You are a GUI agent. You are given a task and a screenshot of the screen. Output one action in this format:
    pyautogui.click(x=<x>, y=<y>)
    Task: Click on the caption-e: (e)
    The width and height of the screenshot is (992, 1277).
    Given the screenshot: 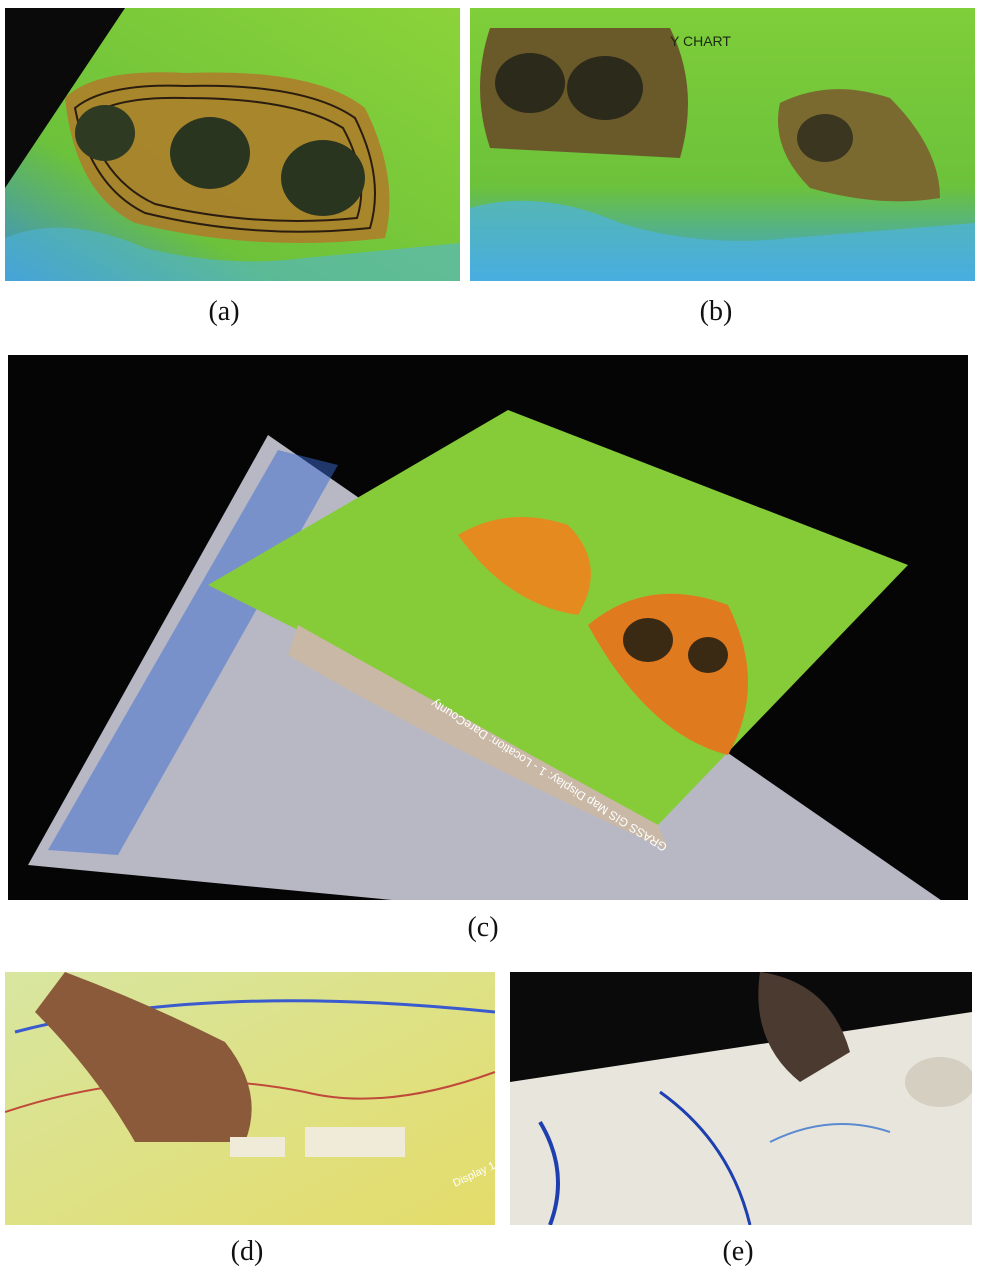 What is the action you would take?
    pyautogui.click(x=738, y=1251)
    